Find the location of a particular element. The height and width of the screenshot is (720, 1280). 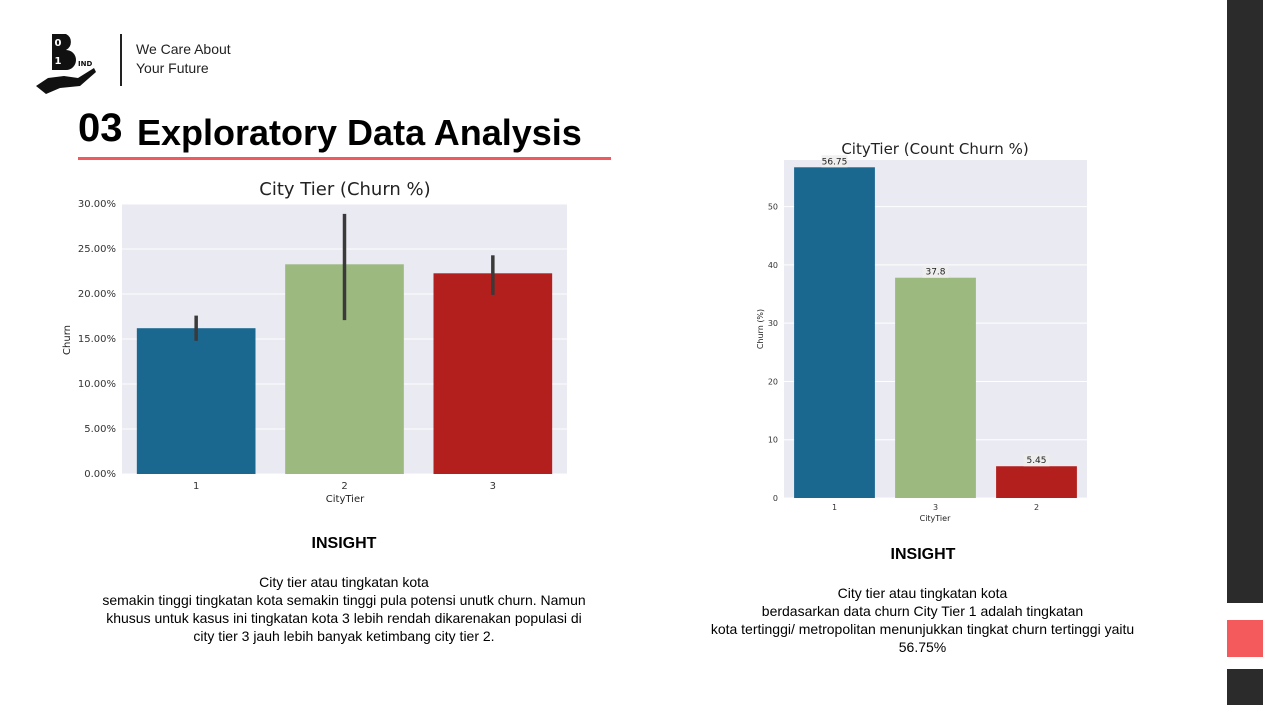

chart-left-xtick-label: 1 is located at coordinates (196, 486).